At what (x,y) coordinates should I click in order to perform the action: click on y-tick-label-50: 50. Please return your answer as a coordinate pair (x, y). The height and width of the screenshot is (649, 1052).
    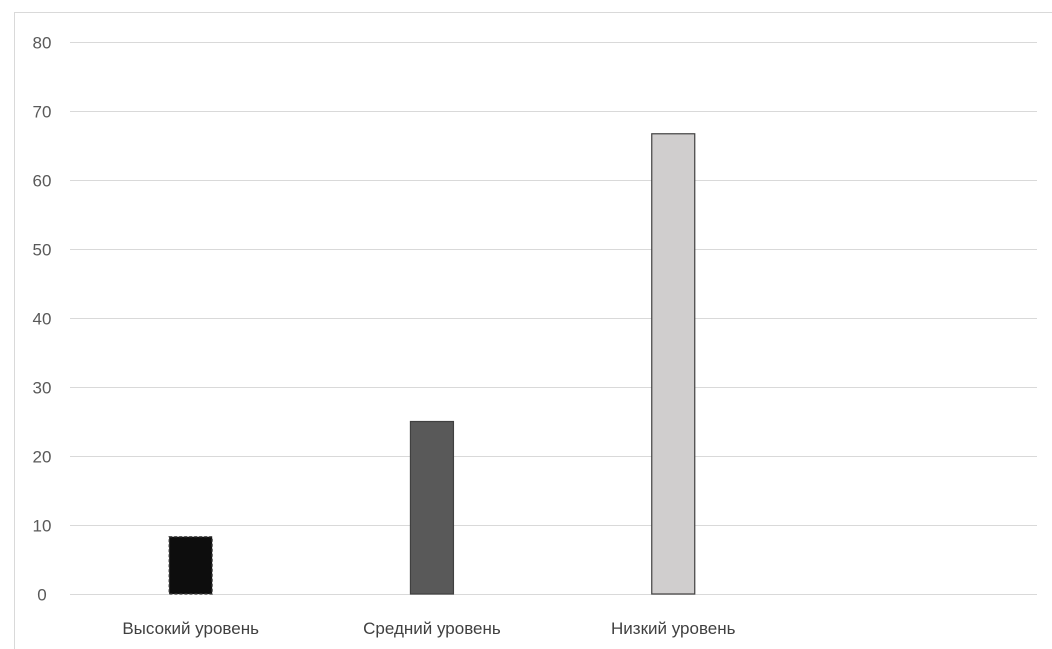
    Looking at the image, I should click on (42, 250).